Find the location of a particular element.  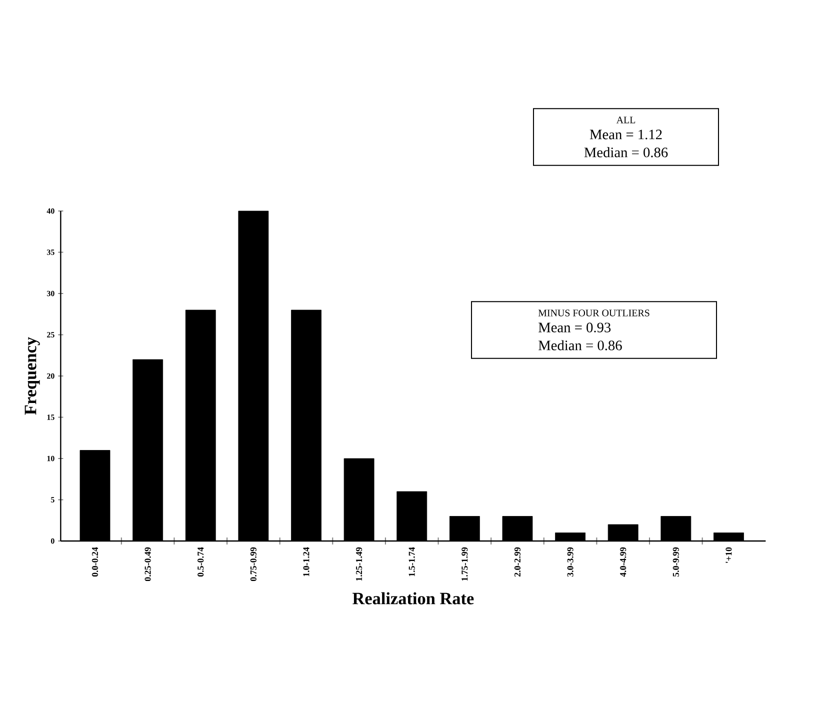

x-tick-label: 4.0-4.99 is located at coordinates (623, 562).